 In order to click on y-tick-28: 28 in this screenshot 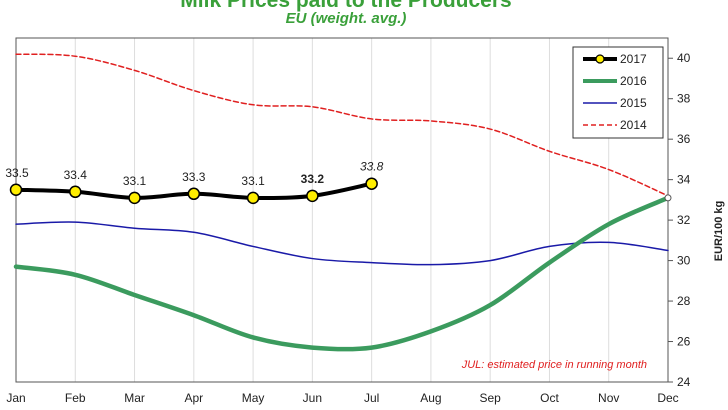, I will do `click(684, 301)`.